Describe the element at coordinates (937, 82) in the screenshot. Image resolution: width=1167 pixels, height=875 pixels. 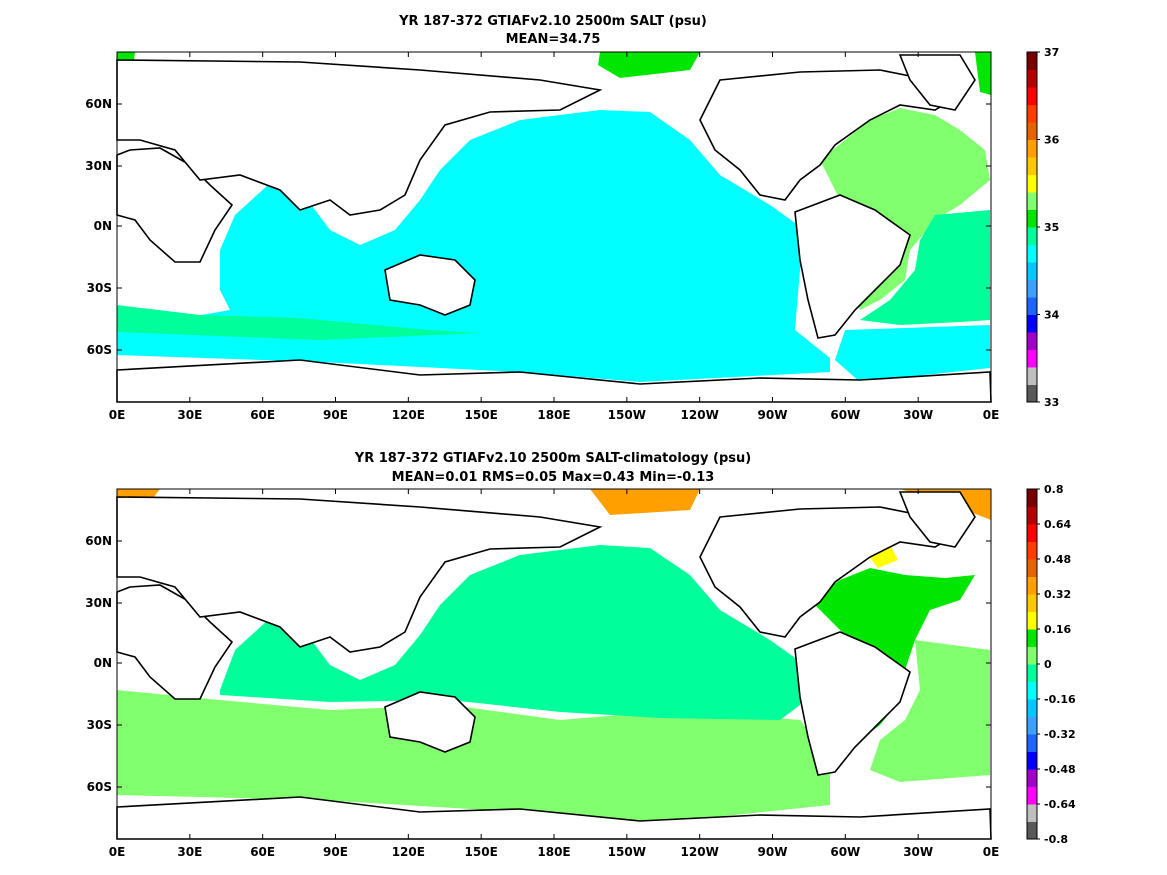
I see `panel1-land-greenland` at that location.